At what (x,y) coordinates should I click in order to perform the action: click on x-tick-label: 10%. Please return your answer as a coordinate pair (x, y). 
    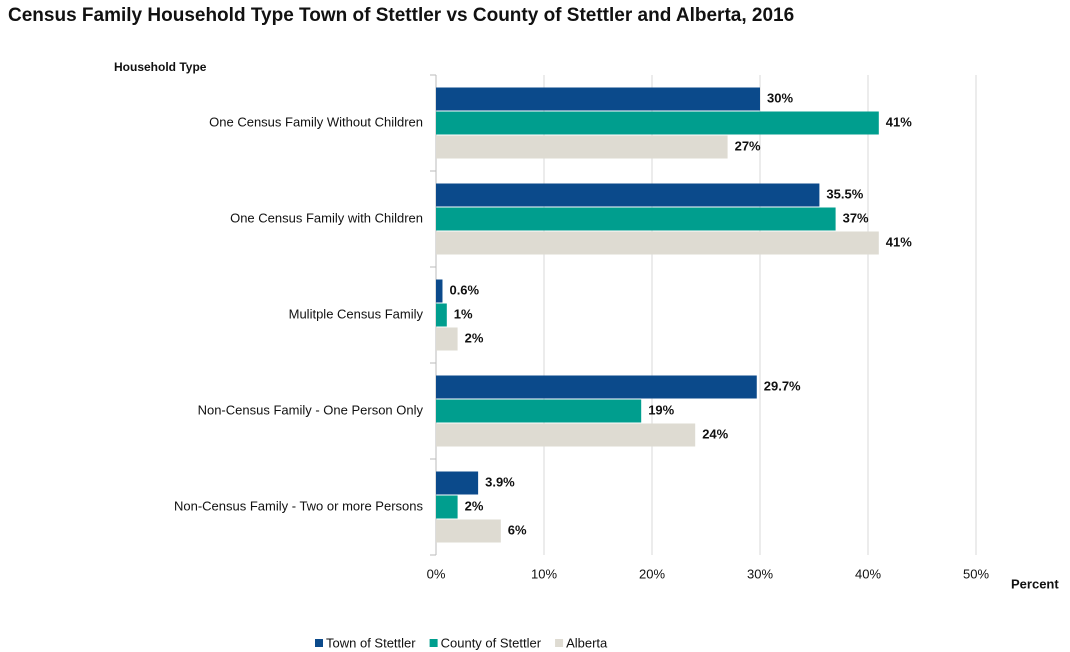
    Looking at the image, I should click on (544, 573).